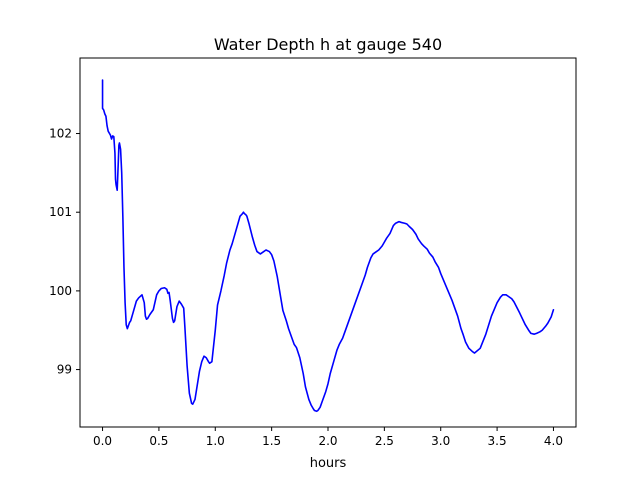 The height and width of the screenshot is (485, 640). Describe the element at coordinates (60, 291) in the screenshot. I see `y-tick-label: 100` at that location.